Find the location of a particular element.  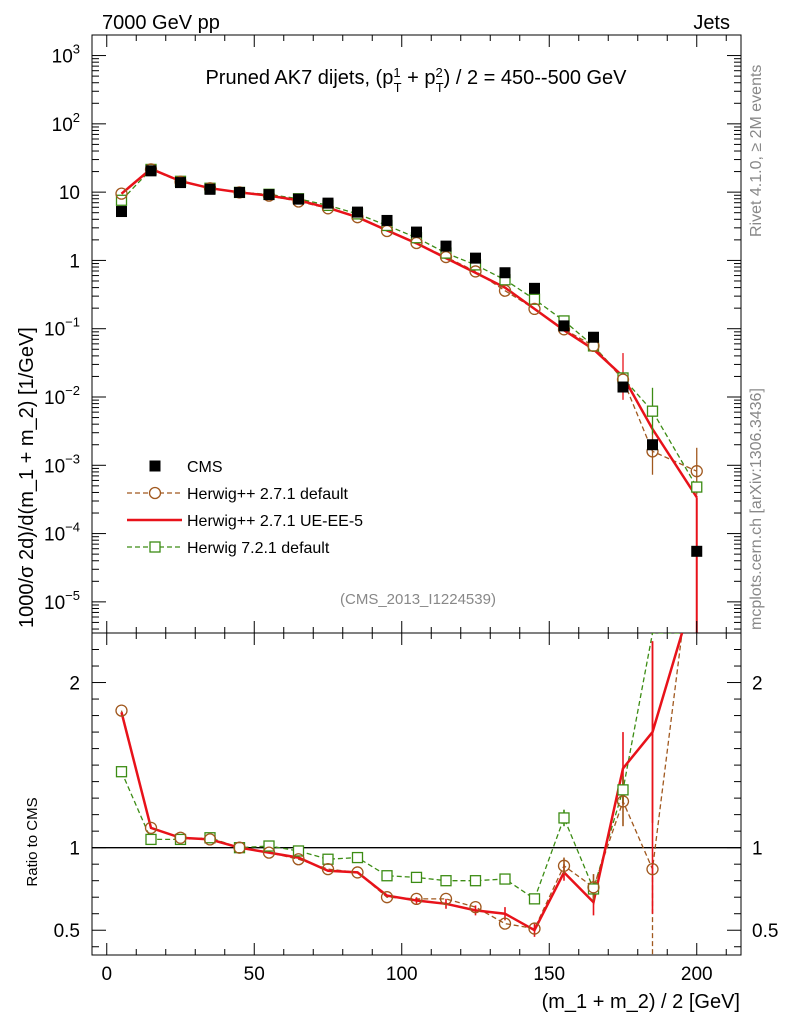

rivet-label: Rivet 4.1.0, ≥ 2M events is located at coordinates (756, 151).